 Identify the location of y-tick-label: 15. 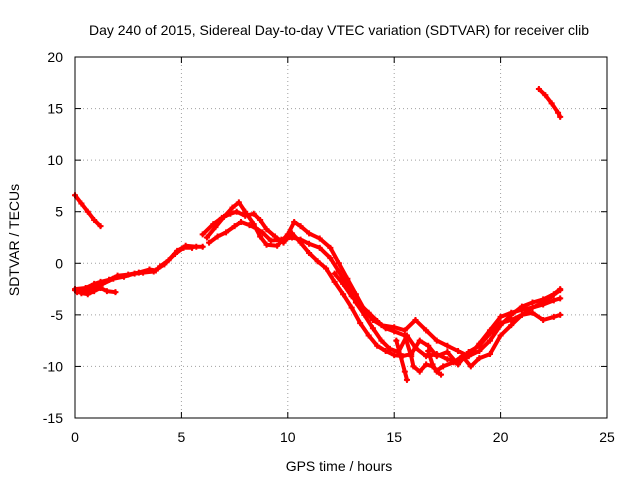
(55, 109).